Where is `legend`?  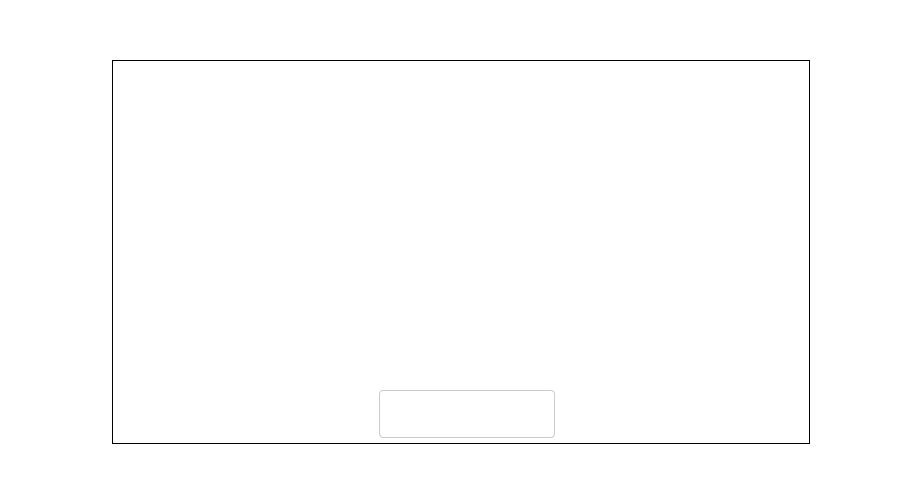
legend is located at coordinates (467, 414).